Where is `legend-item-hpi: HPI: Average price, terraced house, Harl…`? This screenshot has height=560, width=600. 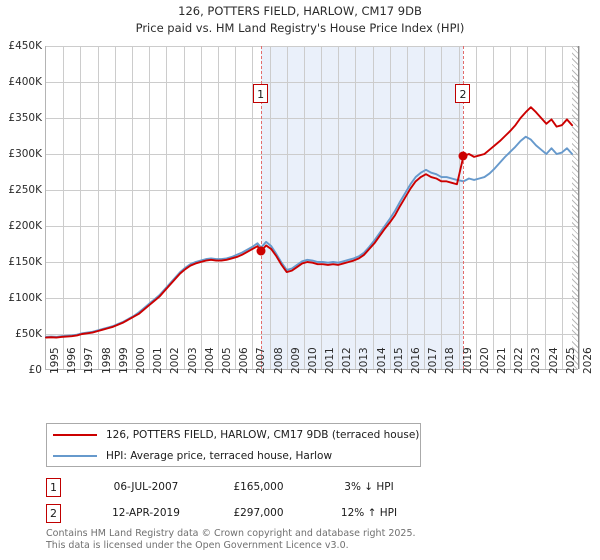
legend-item-hpi: HPI: Average price, terraced house, Harl… is located at coordinates (233, 455).